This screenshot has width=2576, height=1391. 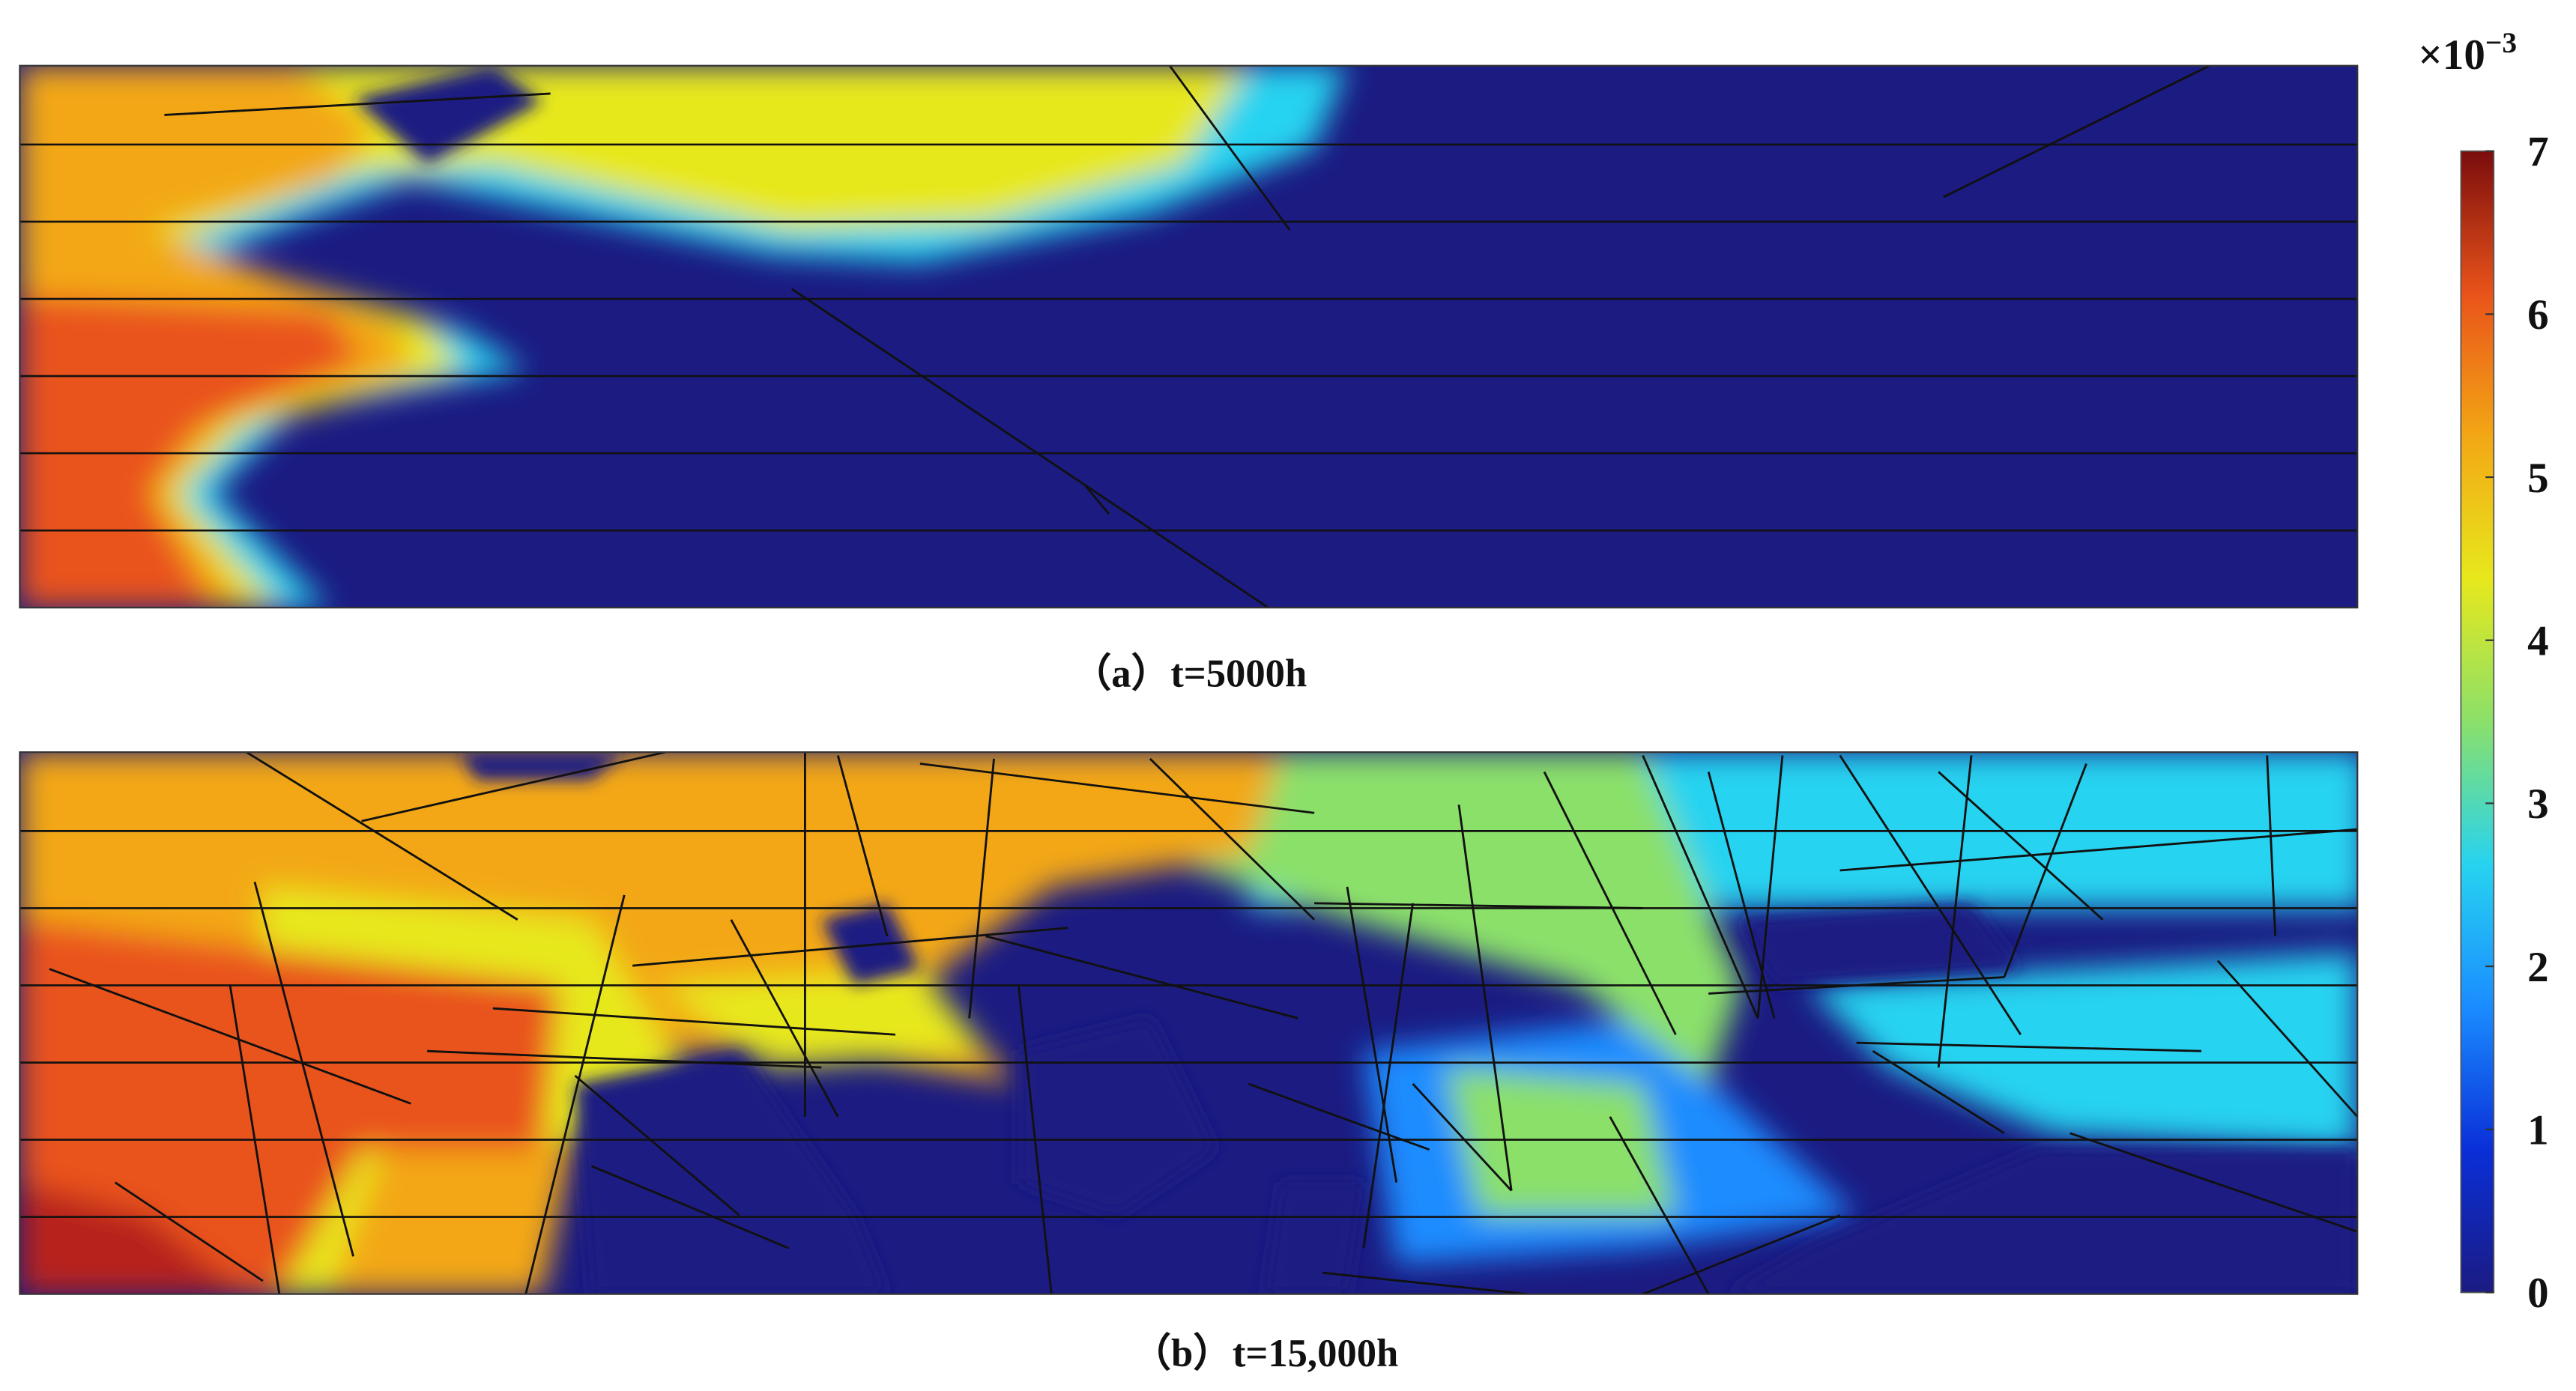 I want to click on caption-b: （b）t=15,000h, so click(x=1264, y=1353).